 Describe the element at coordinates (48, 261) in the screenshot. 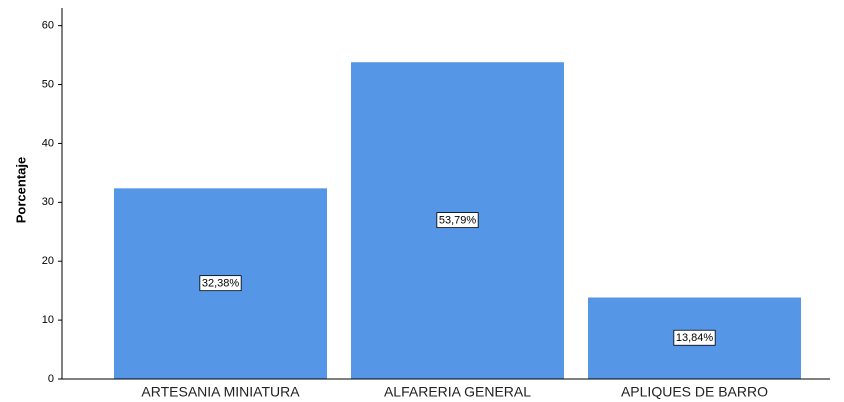

I see `y-tick-label: 20` at that location.